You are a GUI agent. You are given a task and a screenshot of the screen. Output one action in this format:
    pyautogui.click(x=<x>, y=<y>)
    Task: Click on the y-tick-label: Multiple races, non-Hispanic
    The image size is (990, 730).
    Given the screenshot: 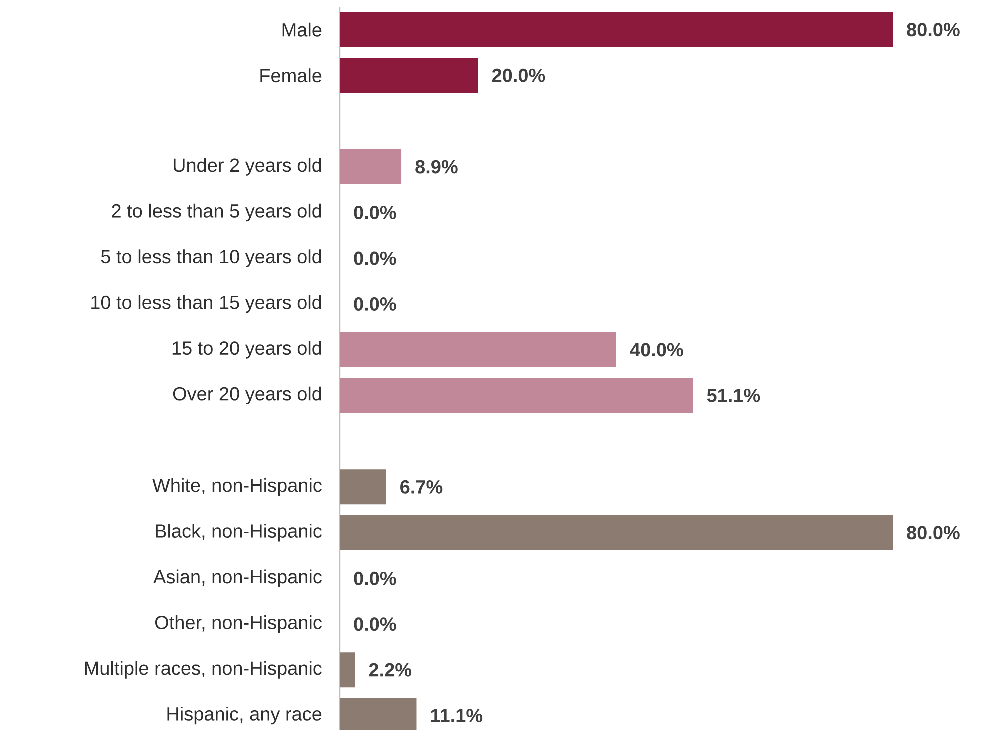 What is the action you would take?
    pyautogui.click(x=203, y=670)
    